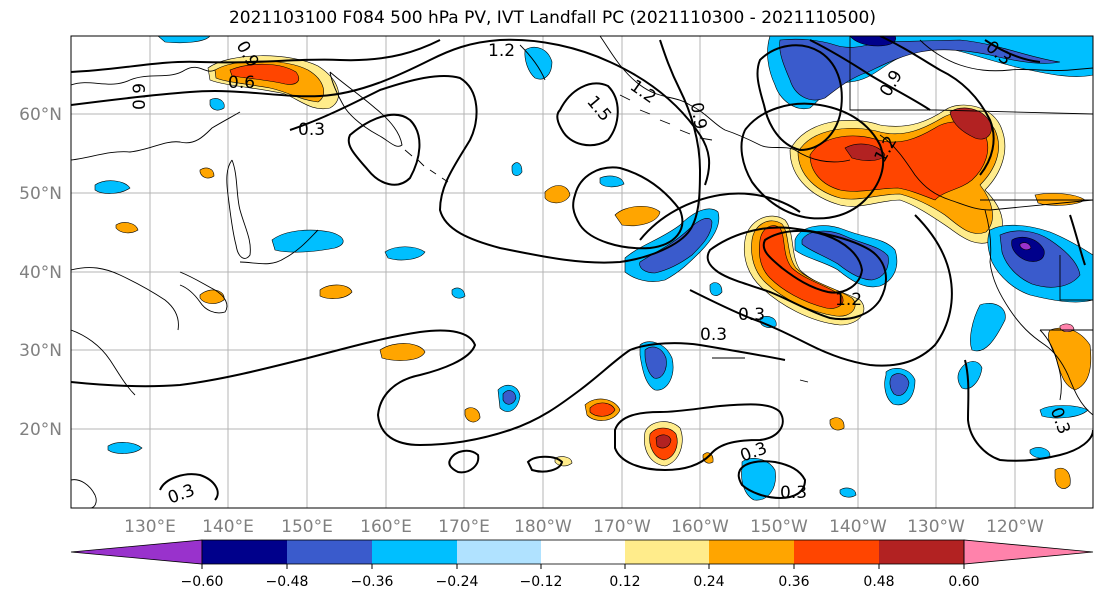 The width and height of the screenshot is (1105, 601). Describe the element at coordinates (541, 582) in the screenshot. I see `colorbar-tick-label: −0.12` at that location.